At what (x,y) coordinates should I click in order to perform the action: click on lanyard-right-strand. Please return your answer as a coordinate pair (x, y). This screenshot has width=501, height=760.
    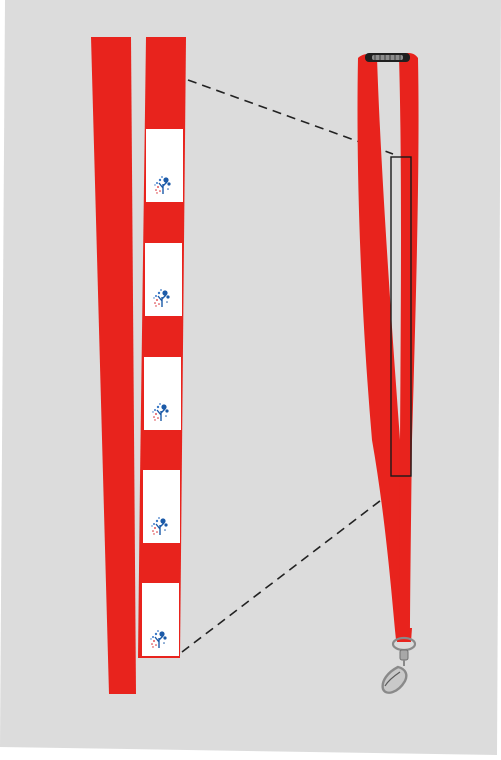
    Looking at the image, I should click on (408, 346).